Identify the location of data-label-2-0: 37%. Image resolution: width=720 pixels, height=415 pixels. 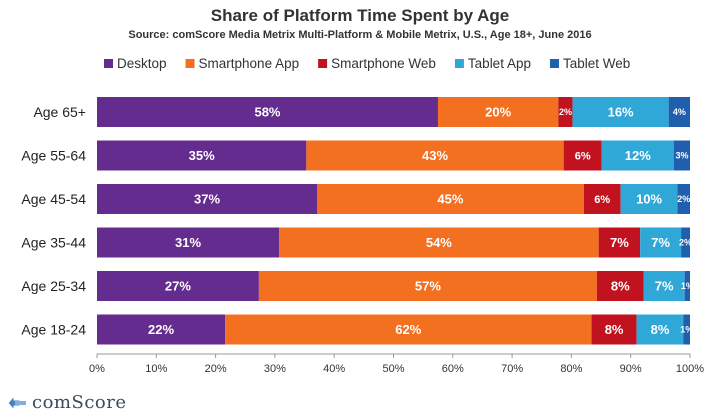
(207, 199).